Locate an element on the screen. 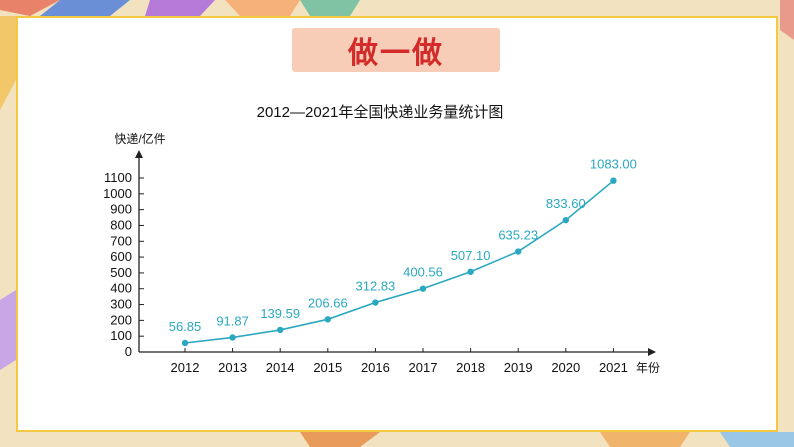  data-label: 507.10 is located at coordinates (471, 255).